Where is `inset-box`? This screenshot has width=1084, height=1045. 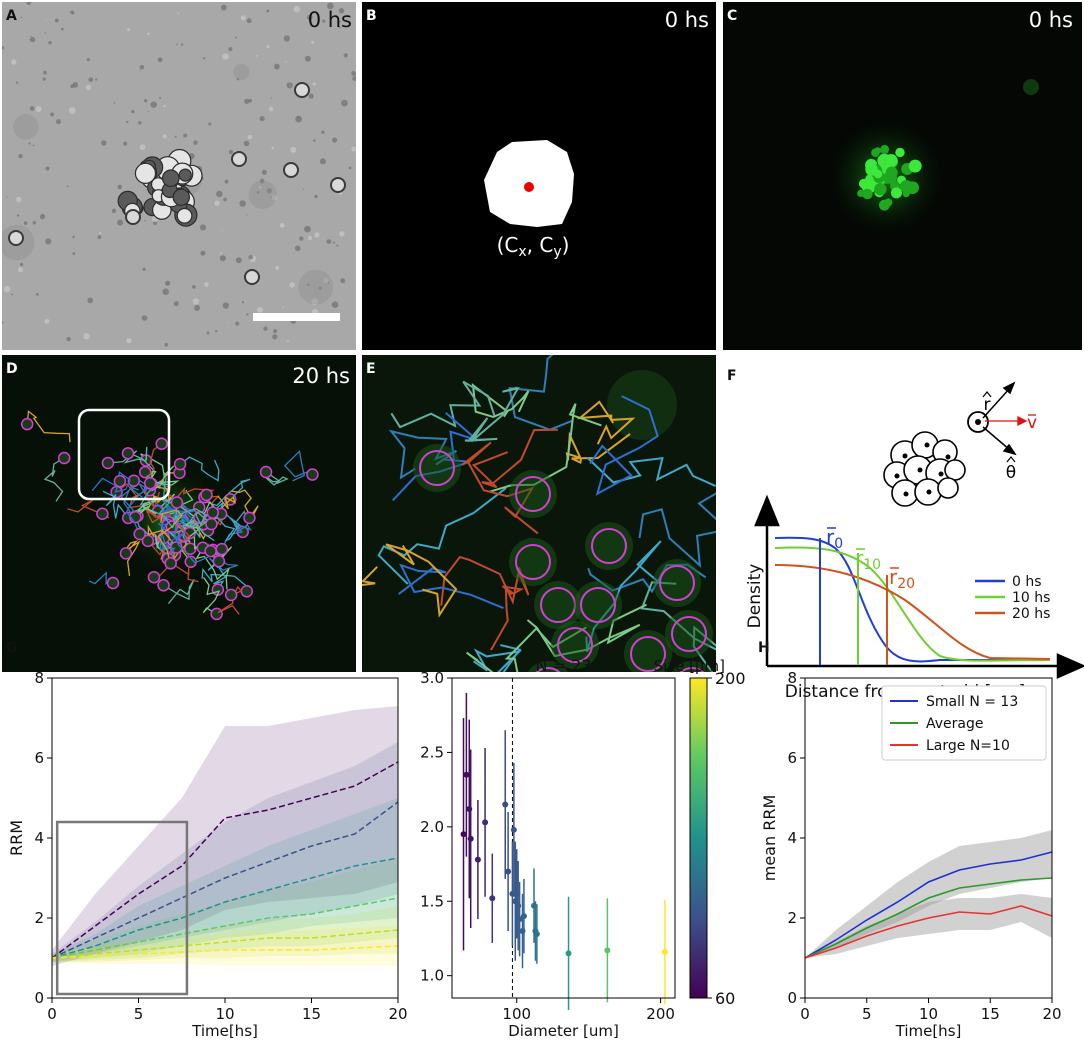
inset-box is located at coordinates (122, 908).